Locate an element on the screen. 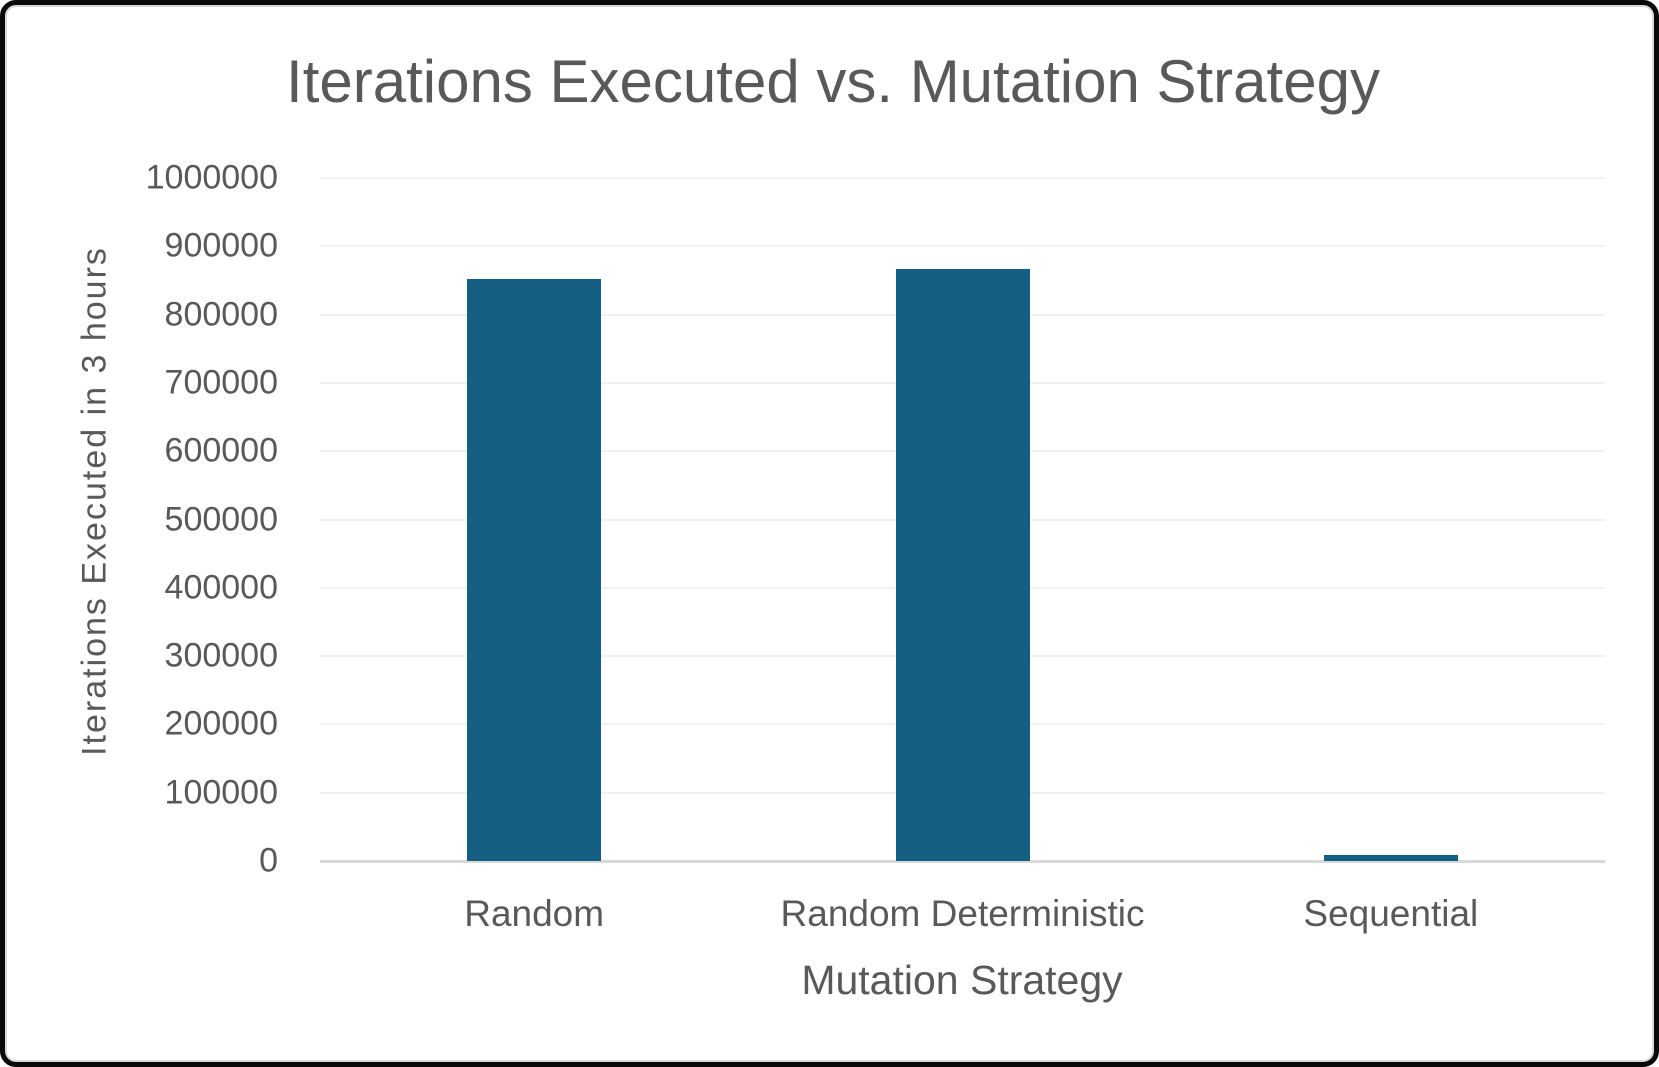 The image size is (1659, 1067). bar-sequential is located at coordinates (1390, 857).